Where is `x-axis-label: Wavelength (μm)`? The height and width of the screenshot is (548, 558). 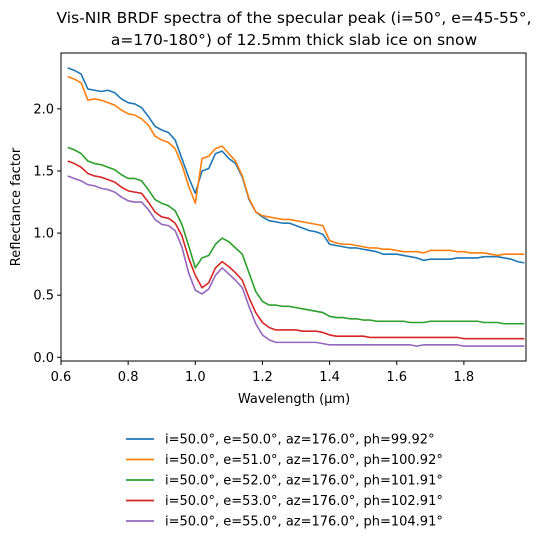 x-axis-label: Wavelength (μm) is located at coordinates (294, 399).